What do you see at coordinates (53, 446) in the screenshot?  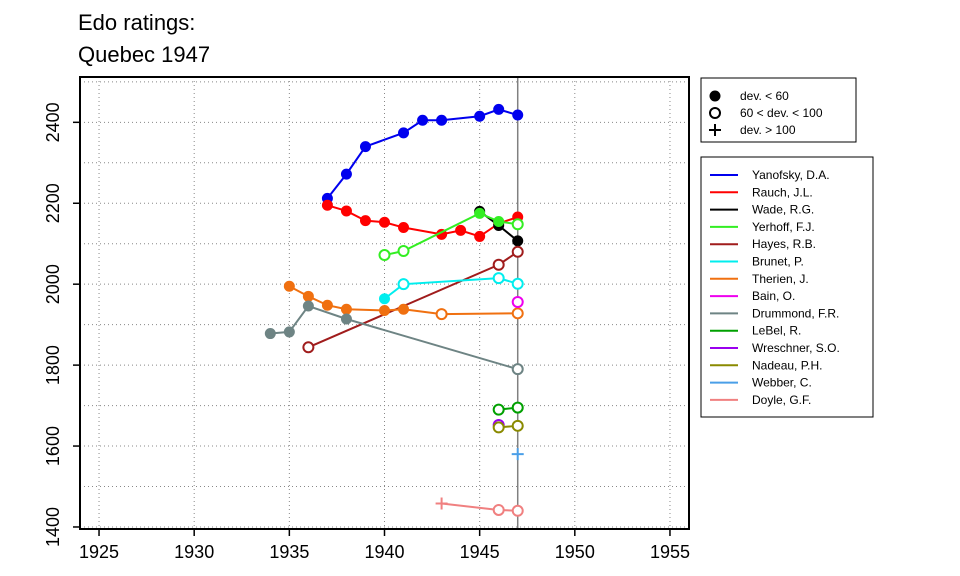 I see `y-tick-label: 1600` at bounding box center [53, 446].